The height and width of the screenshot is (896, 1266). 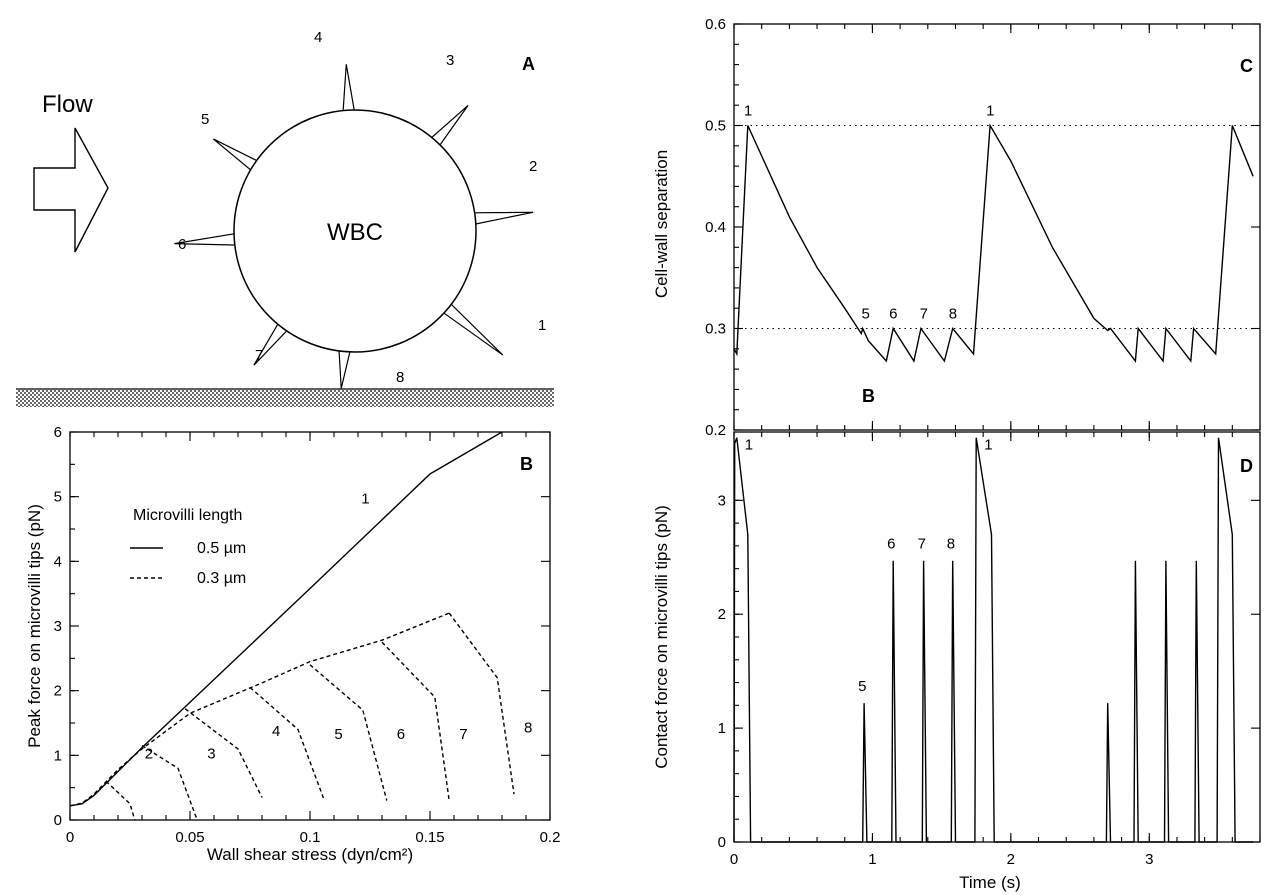 I want to click on chart-c-corner-label: B, so click(x=868, y=396).